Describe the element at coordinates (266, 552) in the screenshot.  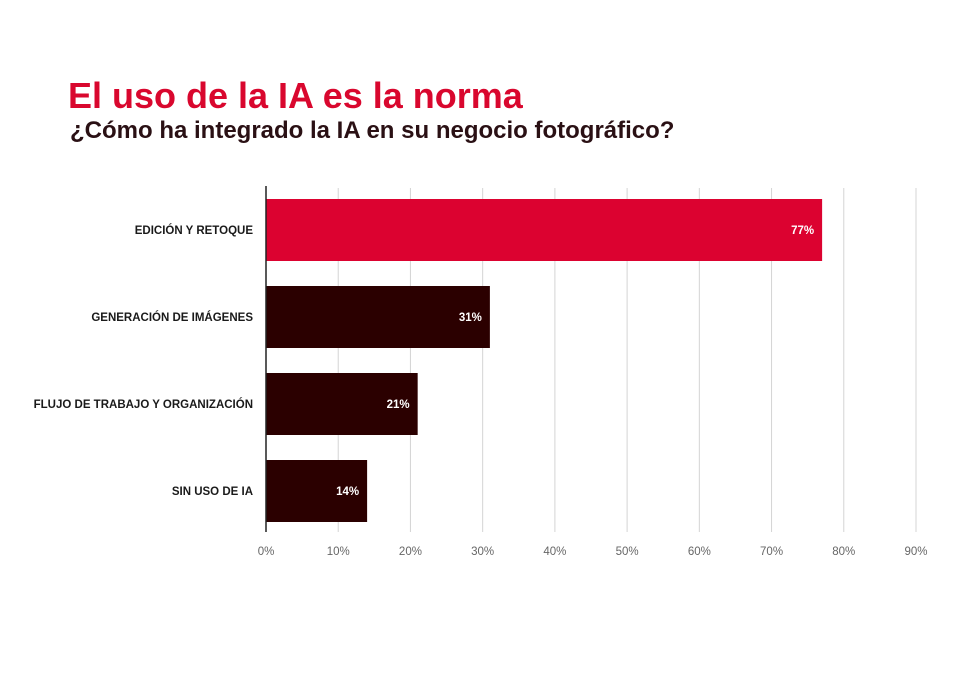
I see `x-tick-label: 0%` at that location.